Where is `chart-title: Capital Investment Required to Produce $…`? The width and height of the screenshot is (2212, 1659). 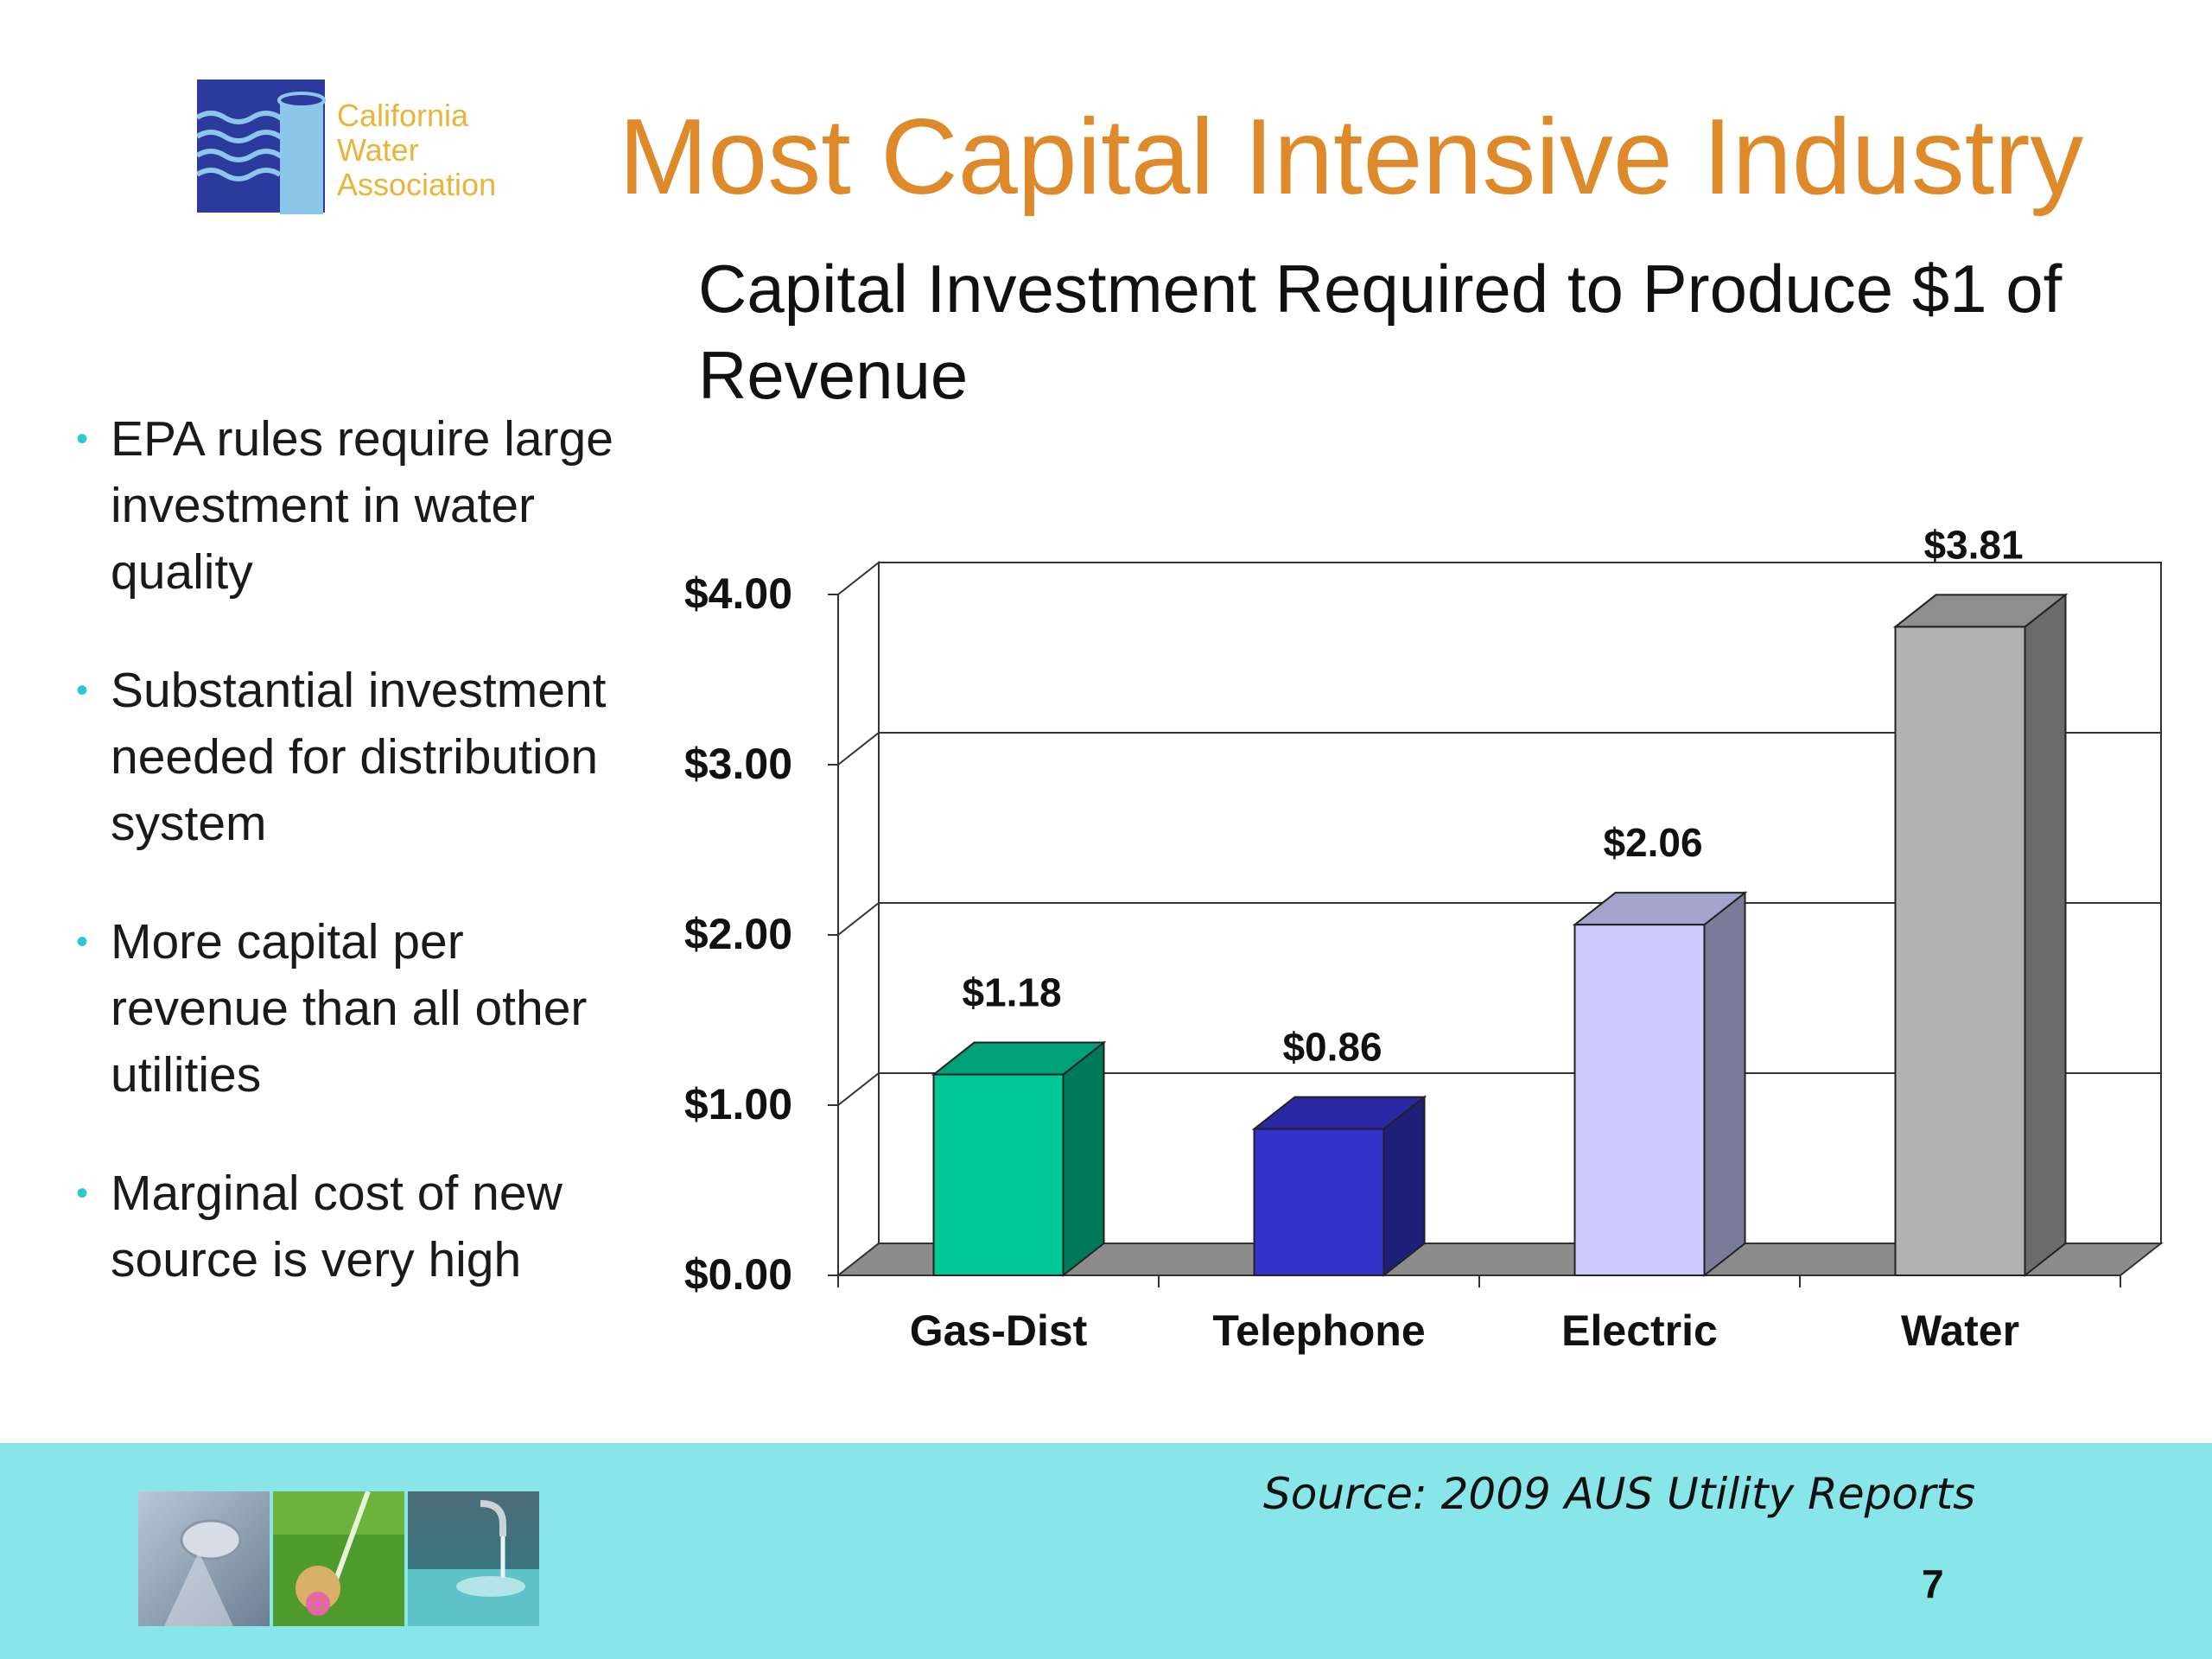 chart-title: Capital Investment Required to Produce $… is located at coordinates (1380, 332).